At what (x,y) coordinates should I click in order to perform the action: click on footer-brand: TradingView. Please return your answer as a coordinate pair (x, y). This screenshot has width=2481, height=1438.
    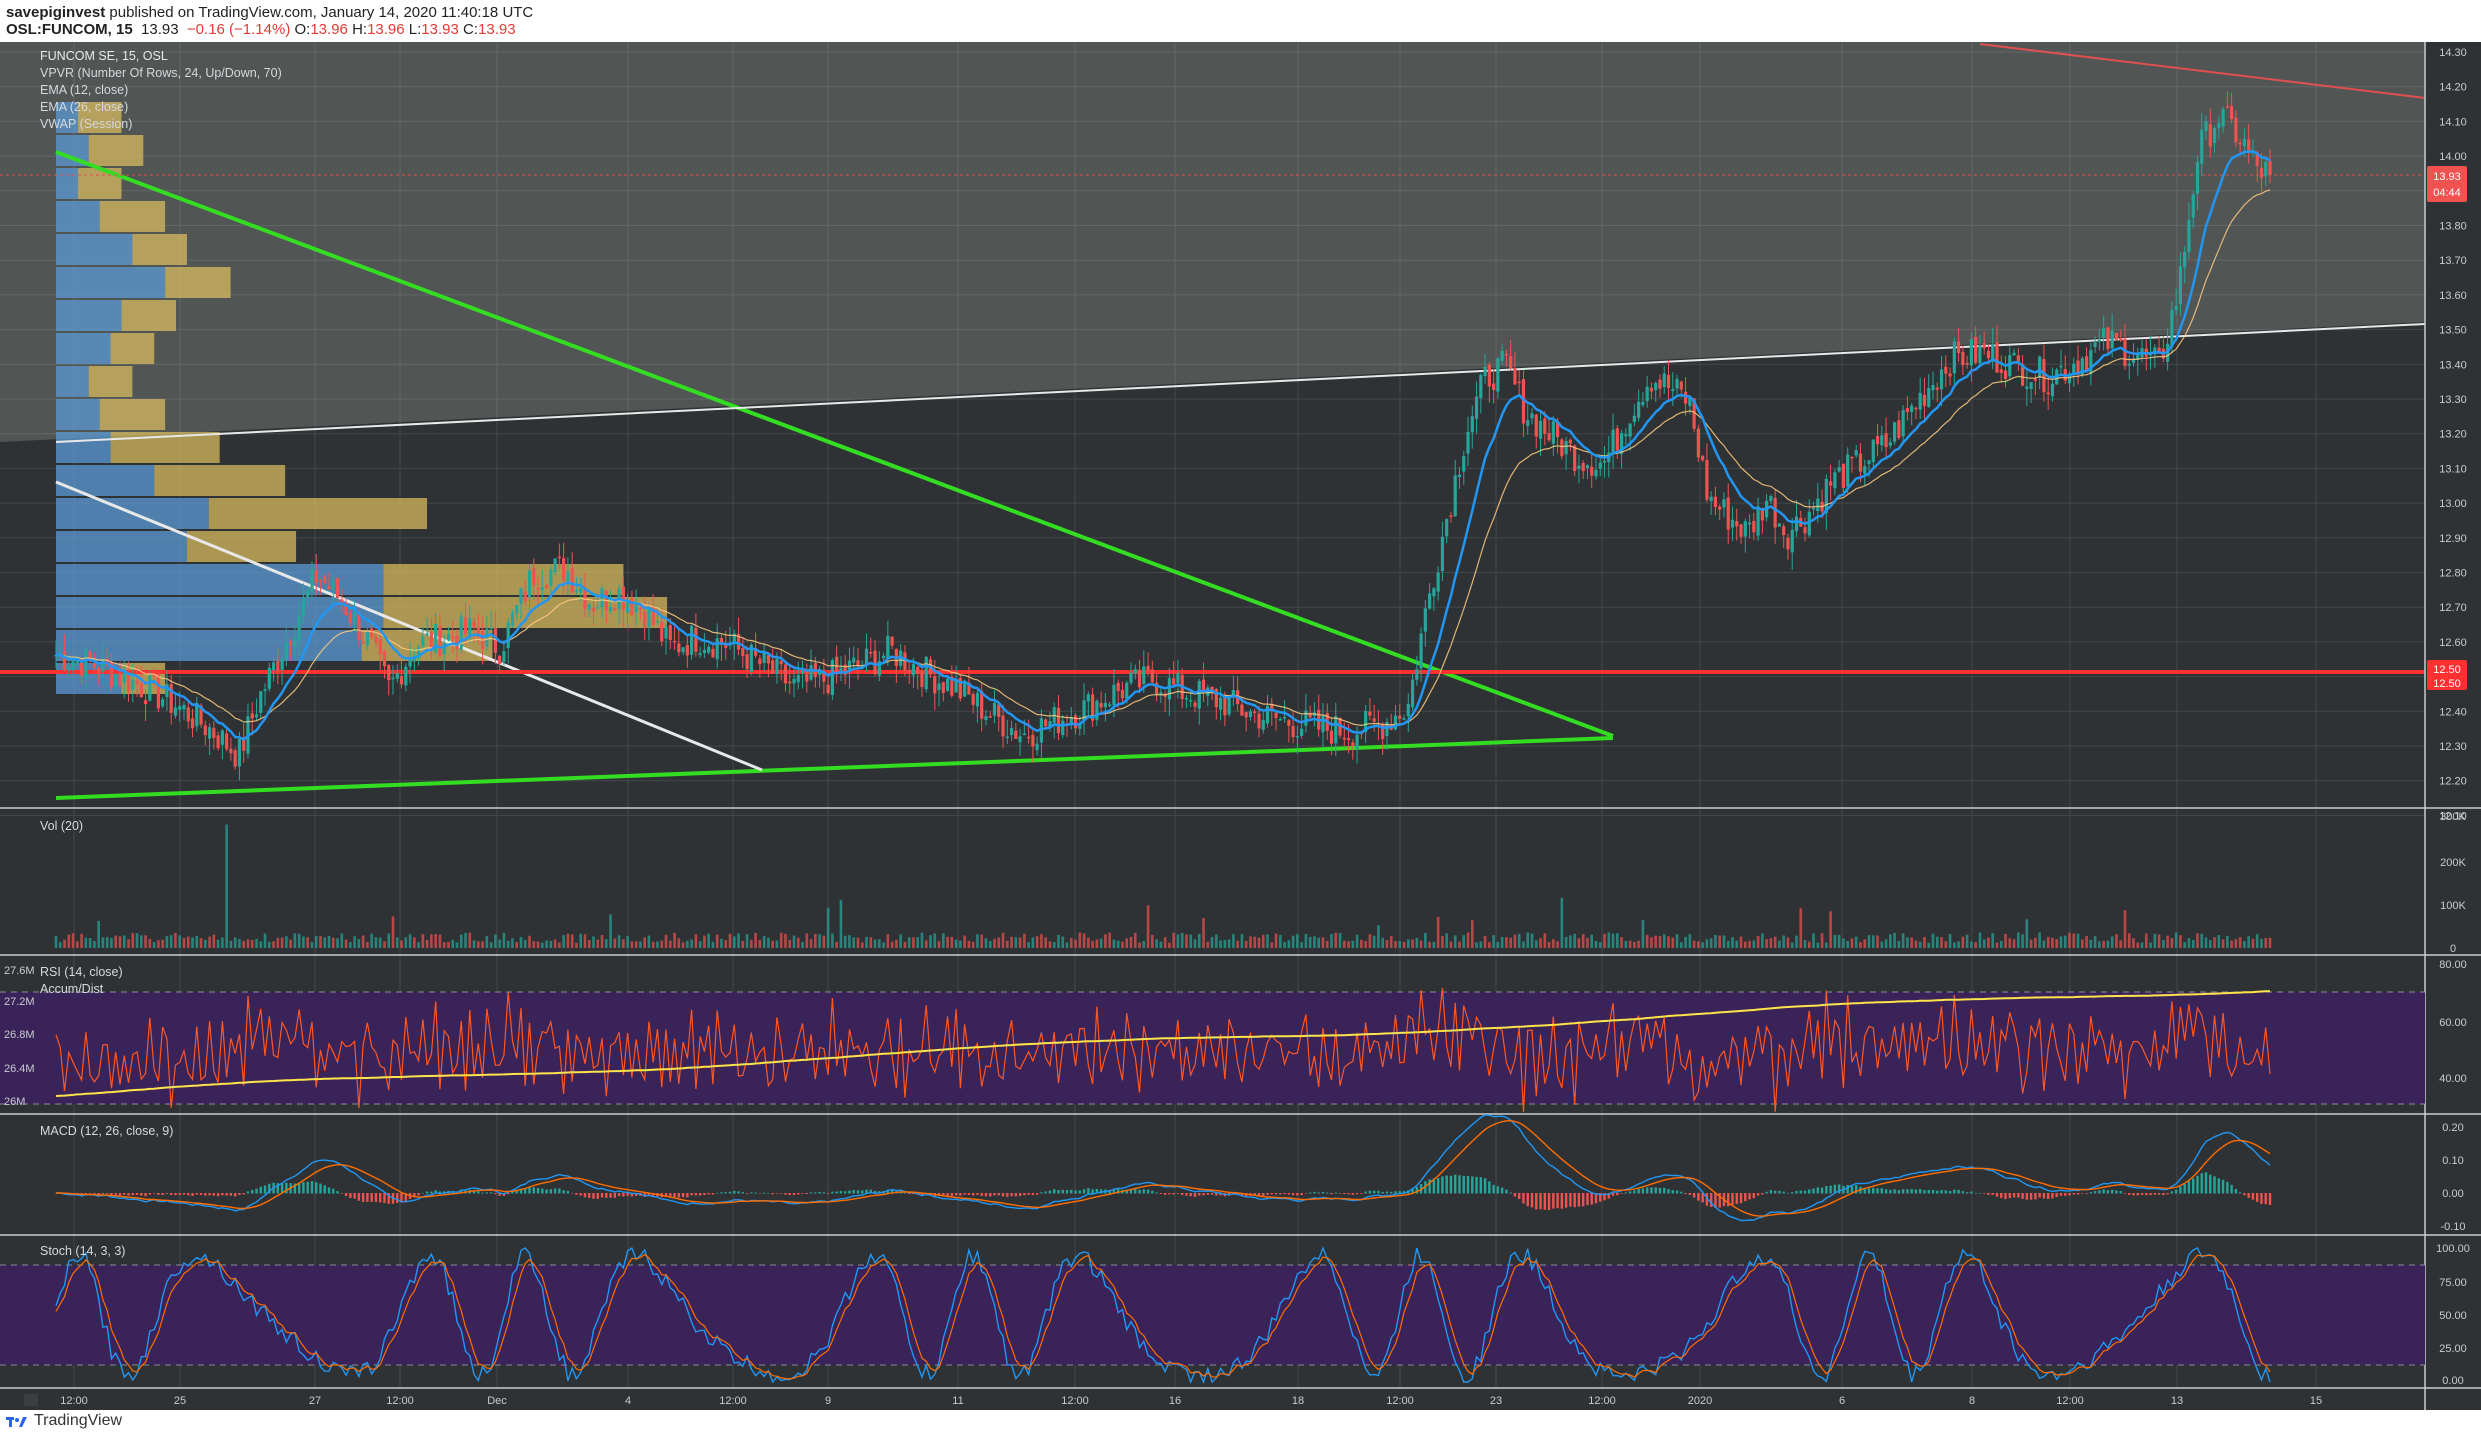
    Looking at the image, I should click on (64, 1421).